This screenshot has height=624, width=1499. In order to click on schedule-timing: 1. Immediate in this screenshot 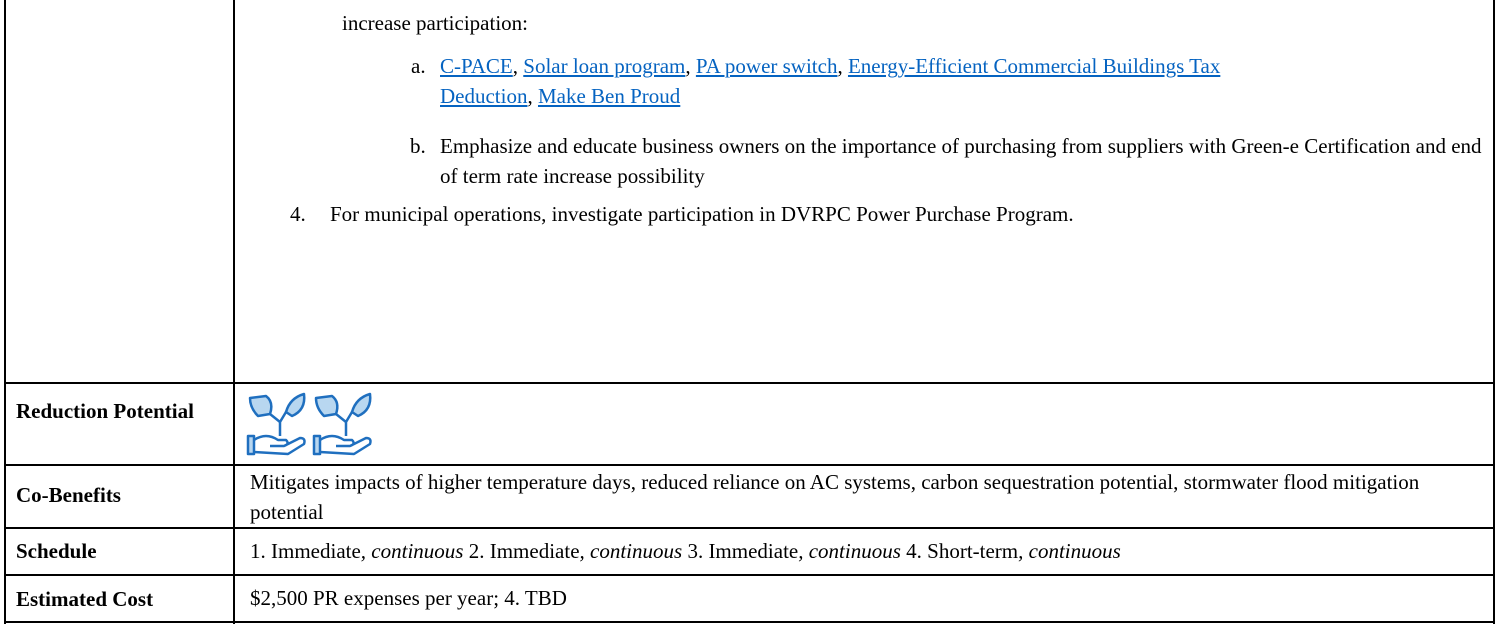, I will do `click(305, 551)`.